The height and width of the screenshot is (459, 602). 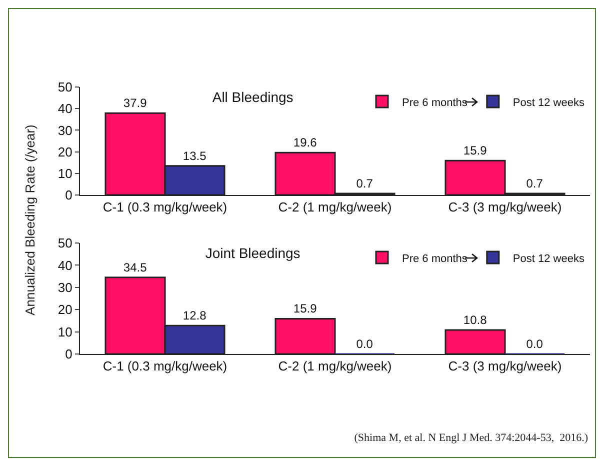 What do you see at coordinates (475, 320) in the screenshot?
I see `data-label: 10.8` at bounding box center [475, 320].